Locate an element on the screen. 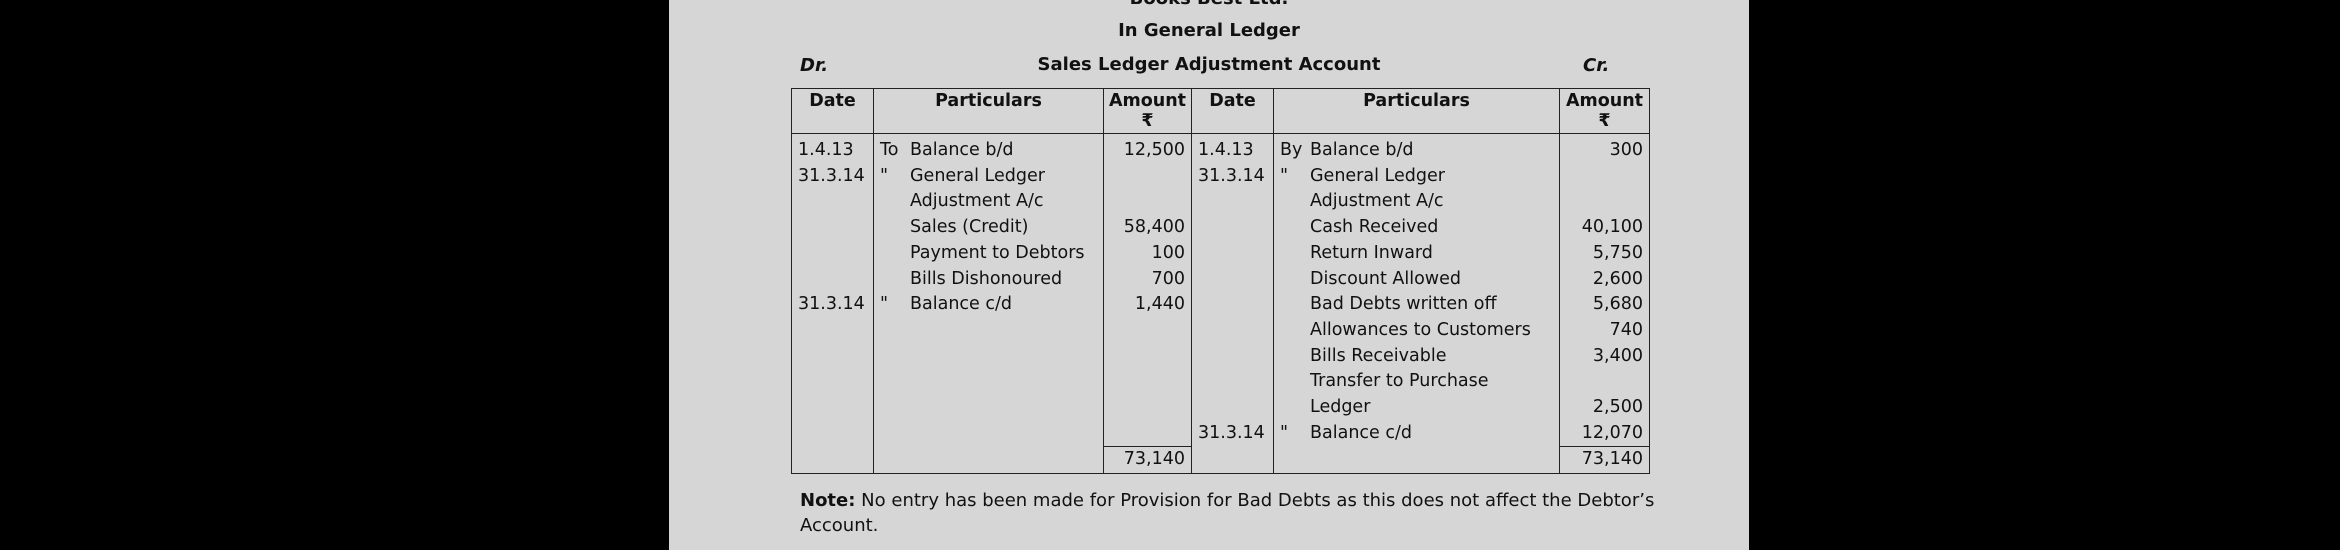  table-row: 31.3.14 " Balance c/d 12,070 is located at coordinates (1220, 433).